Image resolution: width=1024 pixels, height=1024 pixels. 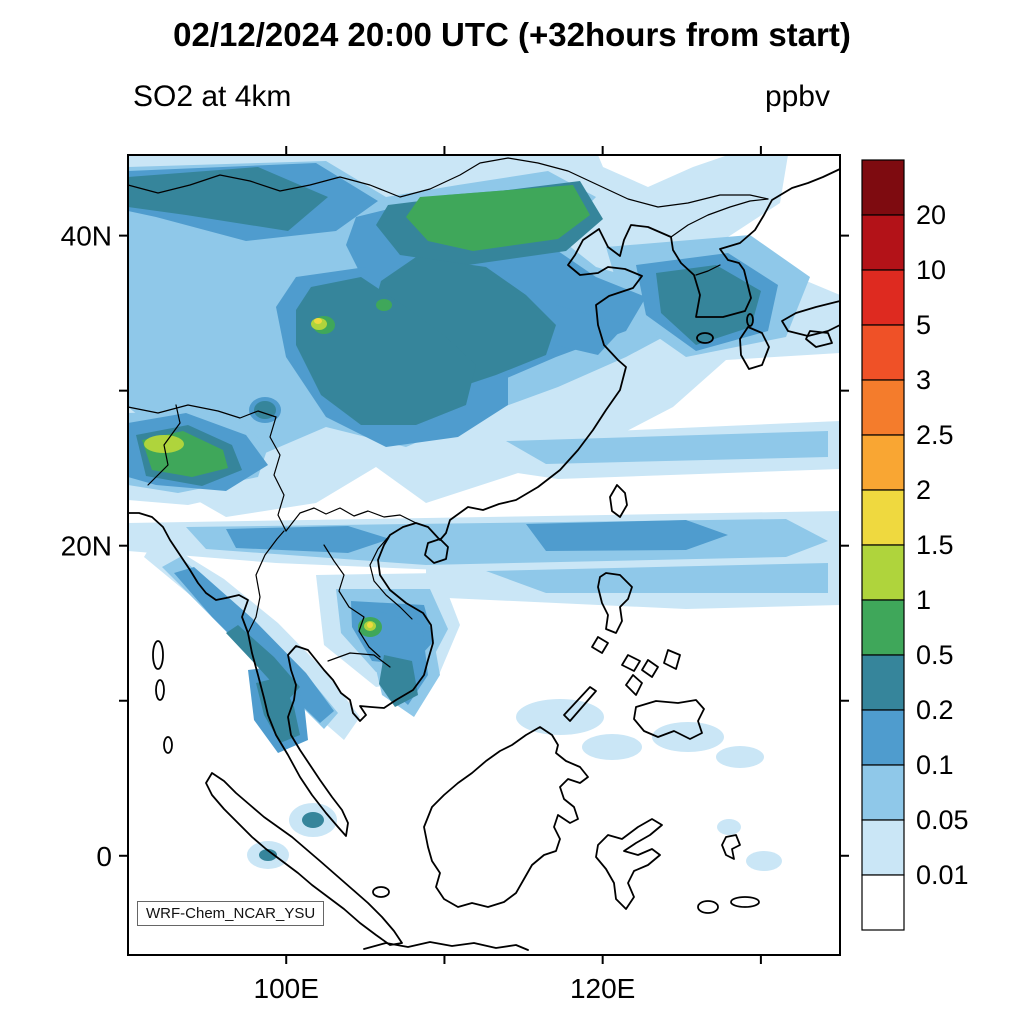 What do you see at coordinates (942, 820) in the screenshot?
I see `colorbar-tick-label: 0.05` at bounding box center [942, 820].